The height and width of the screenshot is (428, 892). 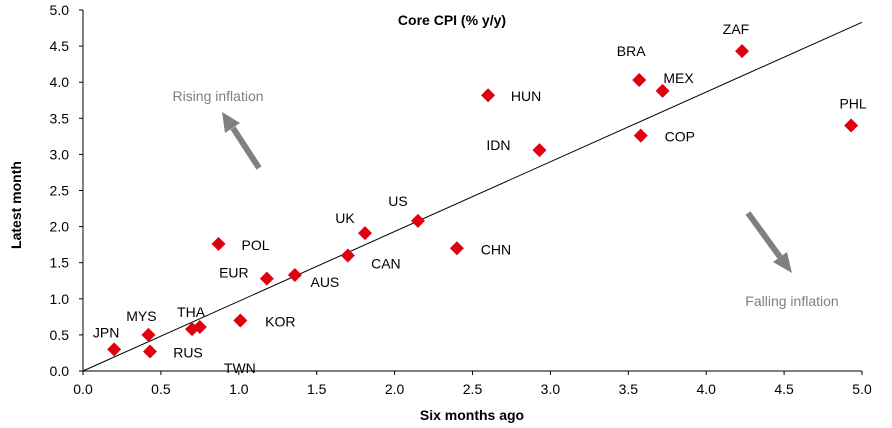 I want to click on x-tick-label: 3.0, so click(x=551, y=389).